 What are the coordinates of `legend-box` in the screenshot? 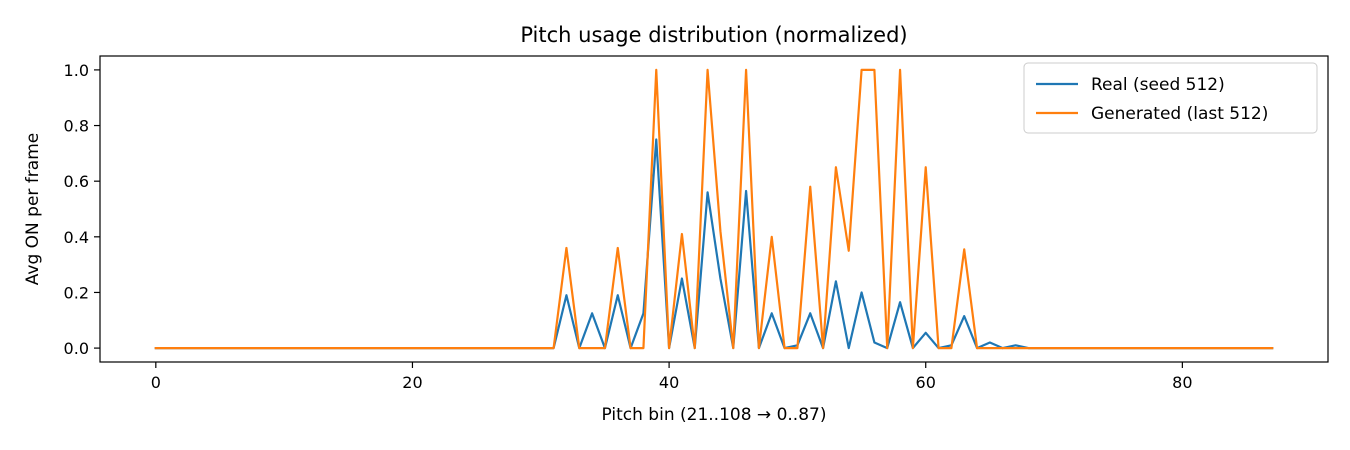 It's located at (1170, 98).